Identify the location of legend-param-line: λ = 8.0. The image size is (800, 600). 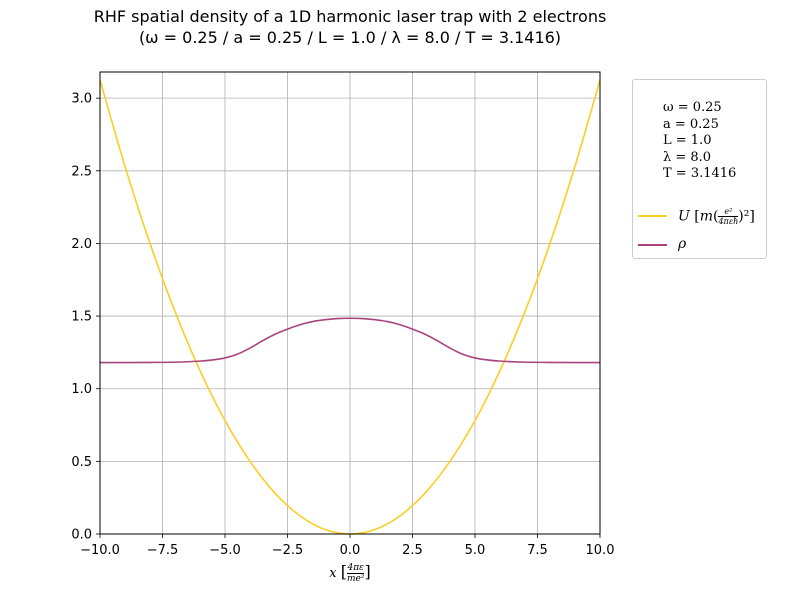
(687, 157).